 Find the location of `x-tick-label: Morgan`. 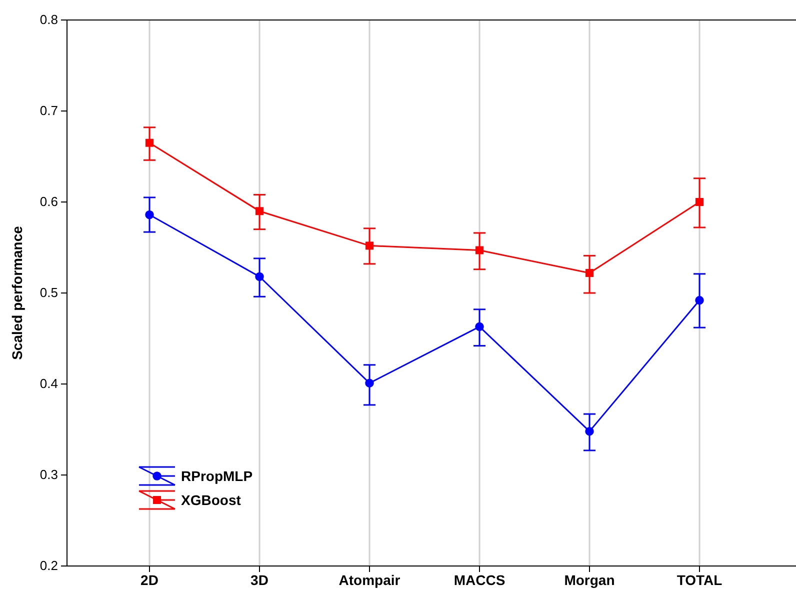

x-tick-label: Morgan is located at coordinates (589, 580).